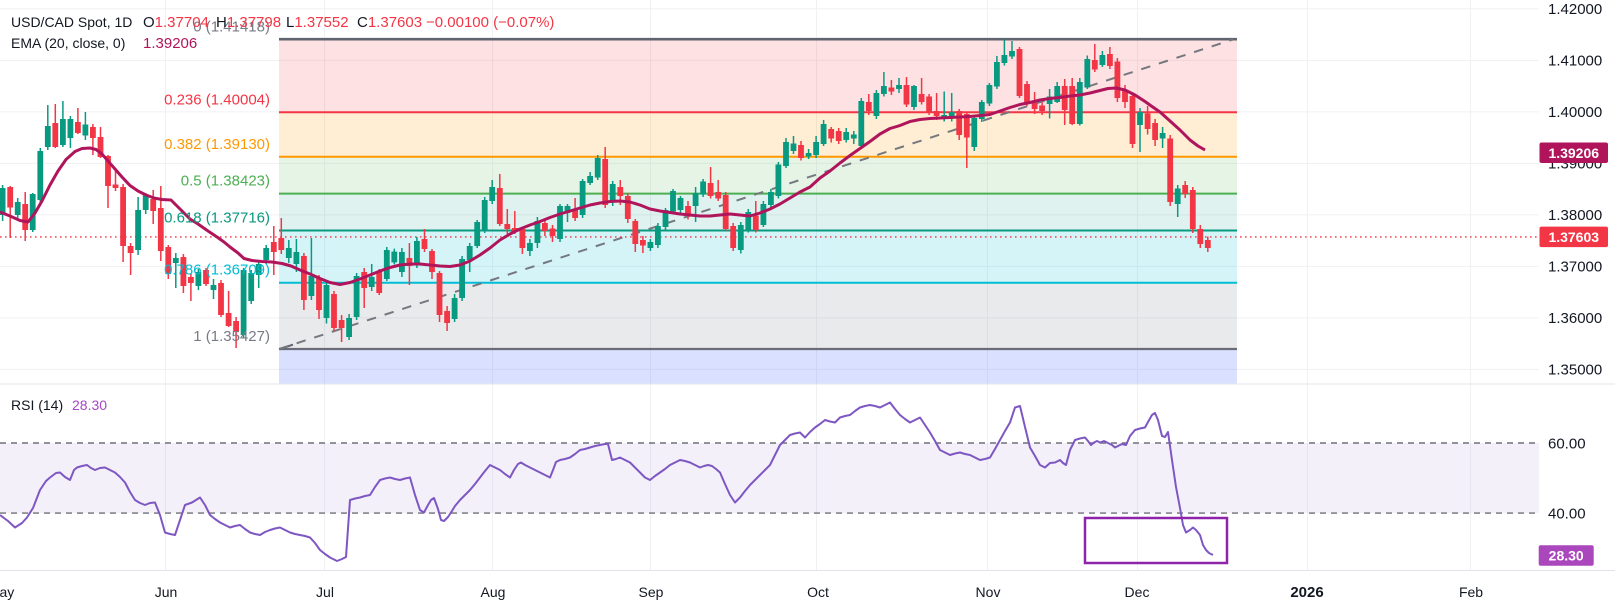 This screenshot has width=1615, height=616. Describe the element at coordinates (166, 592) in the screenshot. I see `svg-text: Jun` at that location.